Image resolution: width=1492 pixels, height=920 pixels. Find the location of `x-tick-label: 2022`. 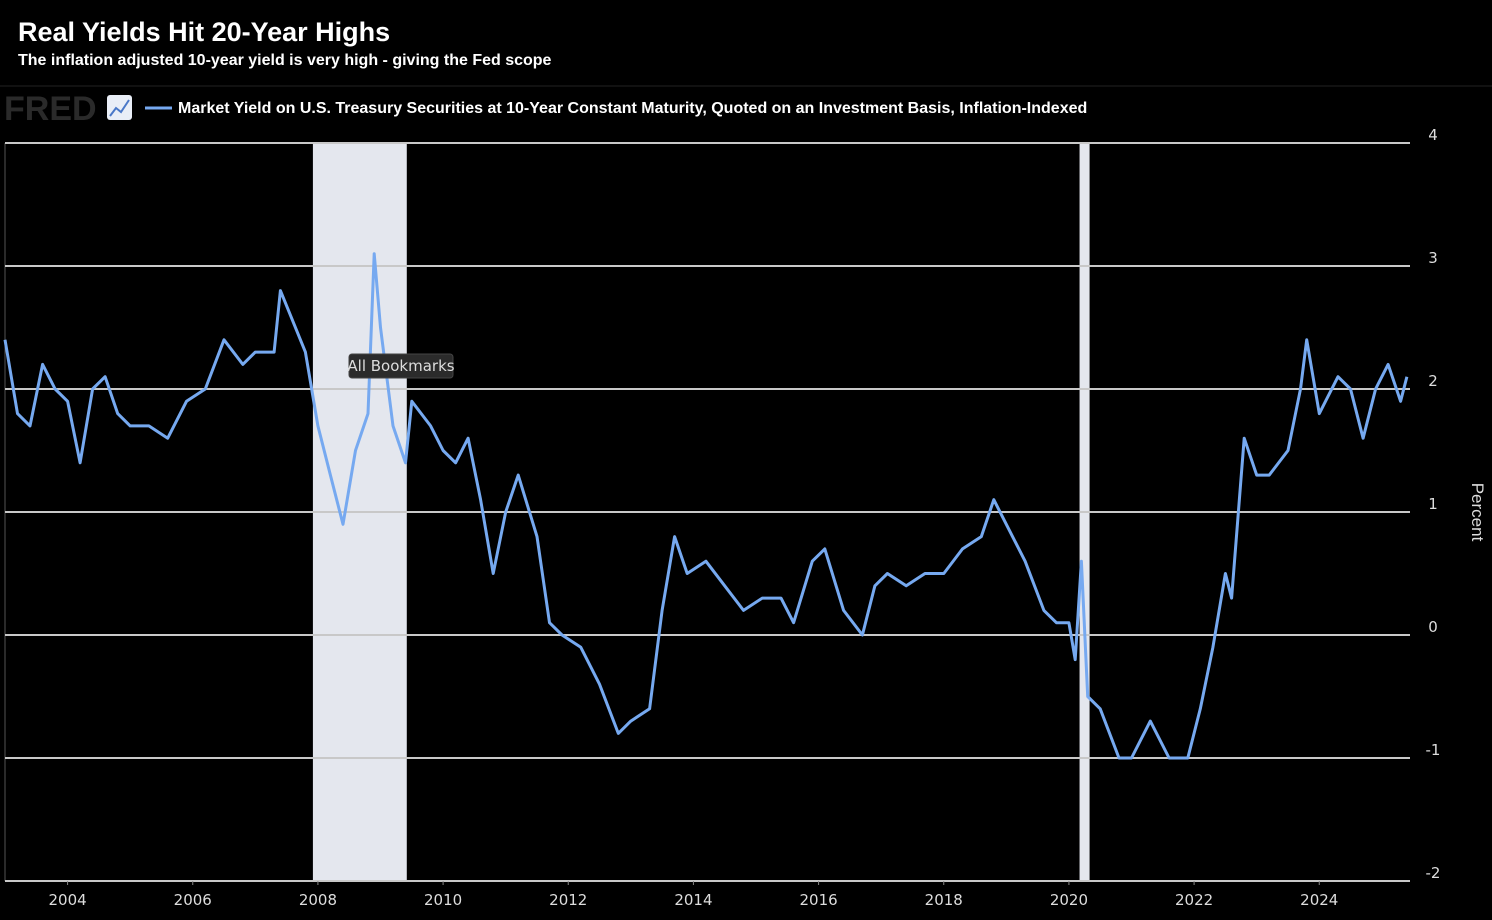

x-tick-label: 2022 is located at coordinates (1194, 900).